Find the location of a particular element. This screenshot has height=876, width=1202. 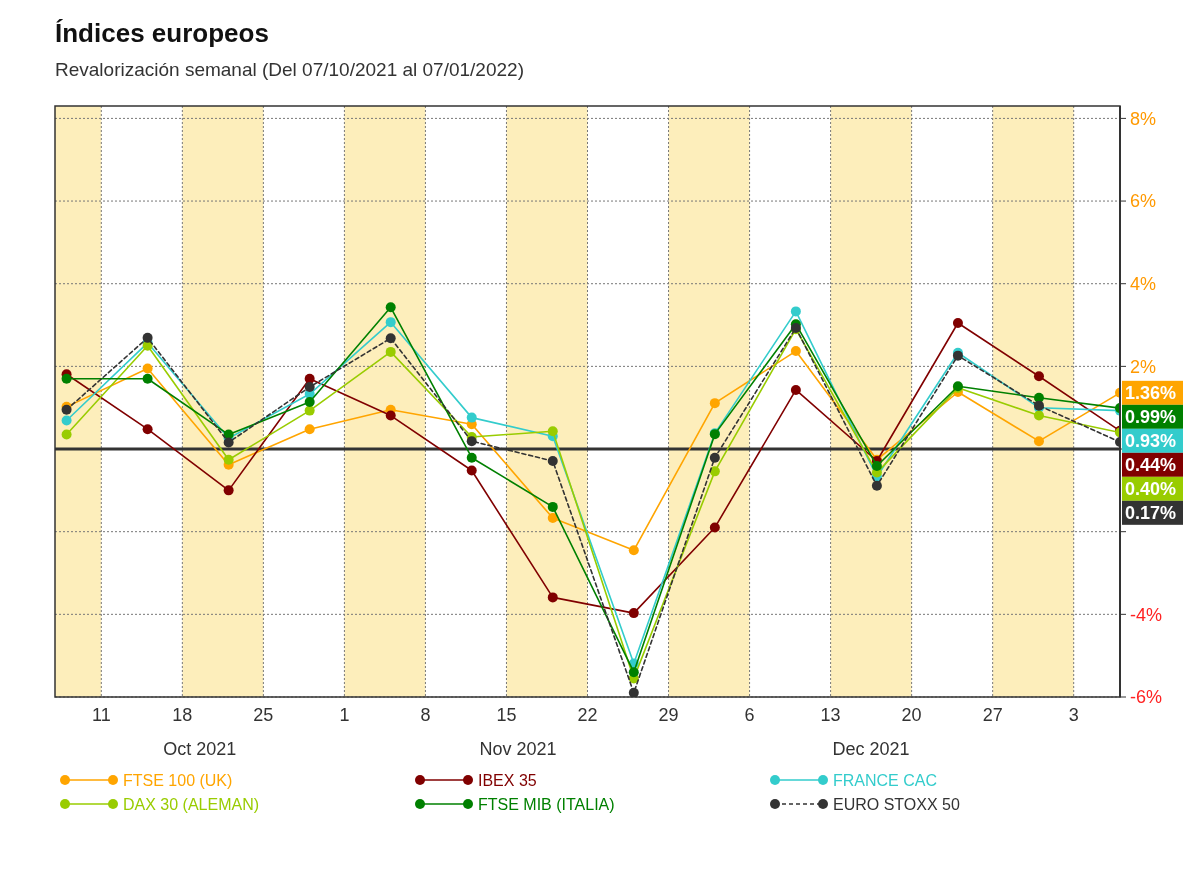

data-label: 0.44% is located at coordinates (1151, 465).